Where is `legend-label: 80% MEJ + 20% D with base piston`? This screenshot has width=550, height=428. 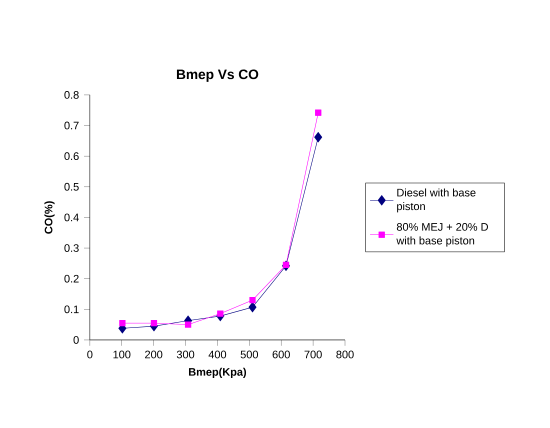
legend-label: 80% MEJ + 20% D with base piston is located at coordinates (442, 235).